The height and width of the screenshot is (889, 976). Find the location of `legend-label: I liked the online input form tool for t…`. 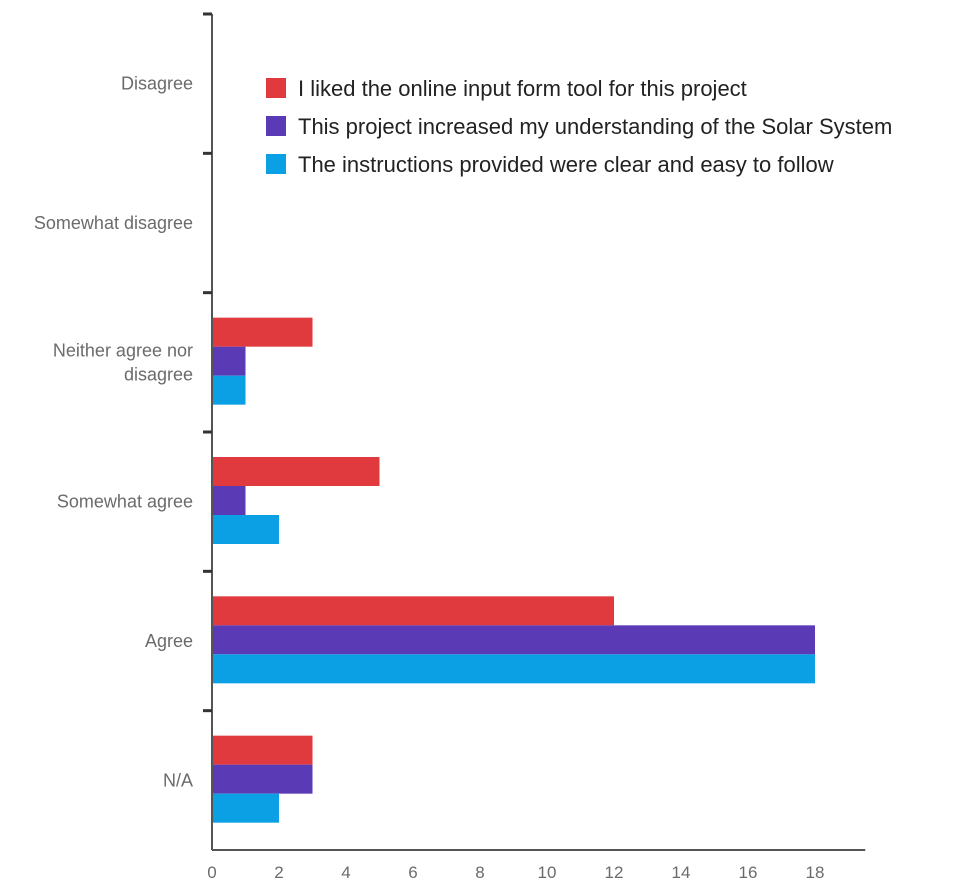

legend-label: I liked the online input form tool for t… is located at coordinates (522, 88).